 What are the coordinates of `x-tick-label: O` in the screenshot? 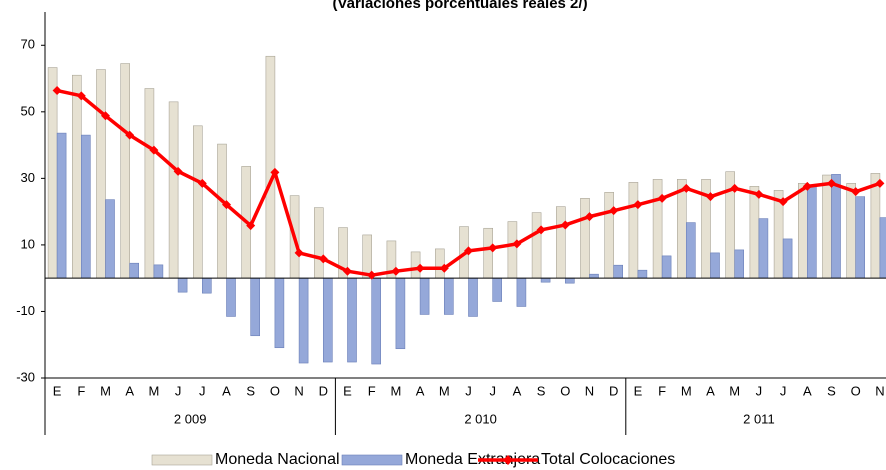 It's located at (275, 390).